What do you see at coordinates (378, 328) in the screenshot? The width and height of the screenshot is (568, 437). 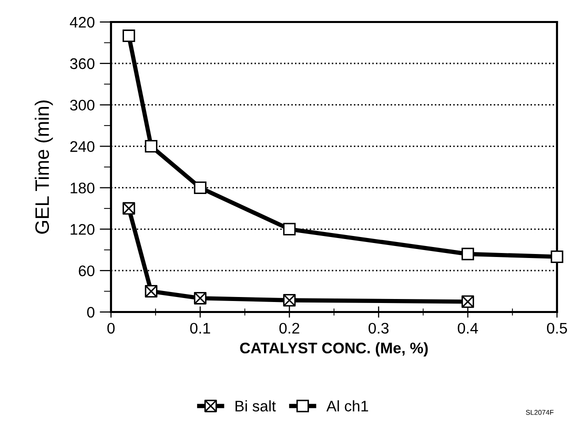 I see `x-tick-label: 0.3` at bounding box center [378, 328].